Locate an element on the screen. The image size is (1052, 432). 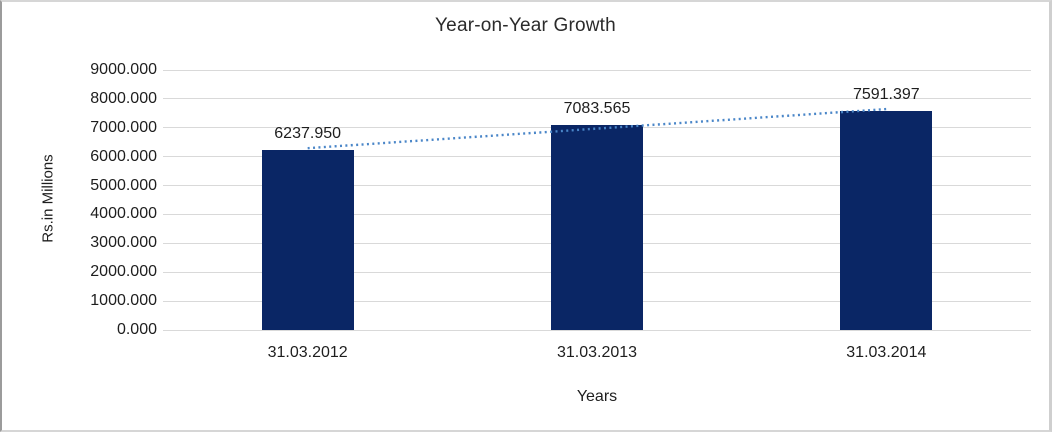
y-axis-tick-label: 0.000 is located at coordinates (136, 329).